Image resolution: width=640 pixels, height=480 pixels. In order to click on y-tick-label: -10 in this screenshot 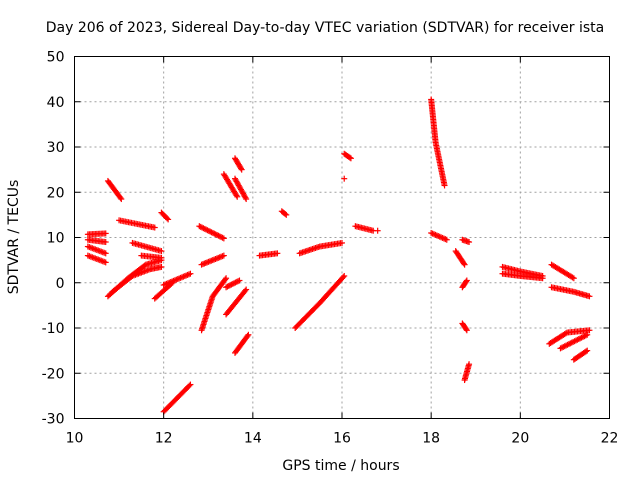, I will do `click(53, 329)`.